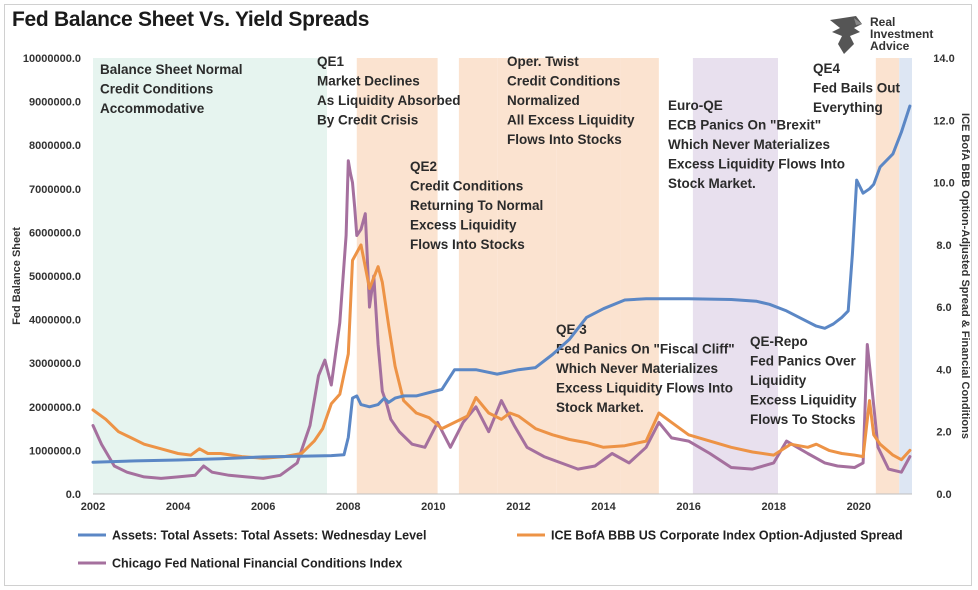 Image resolution: width=978 pixels, height=590 pixels. What do you see at coordinates (178, 507) in the screenshot?
I see `x-tick-label: 2004` at bounding box center [178, 507].